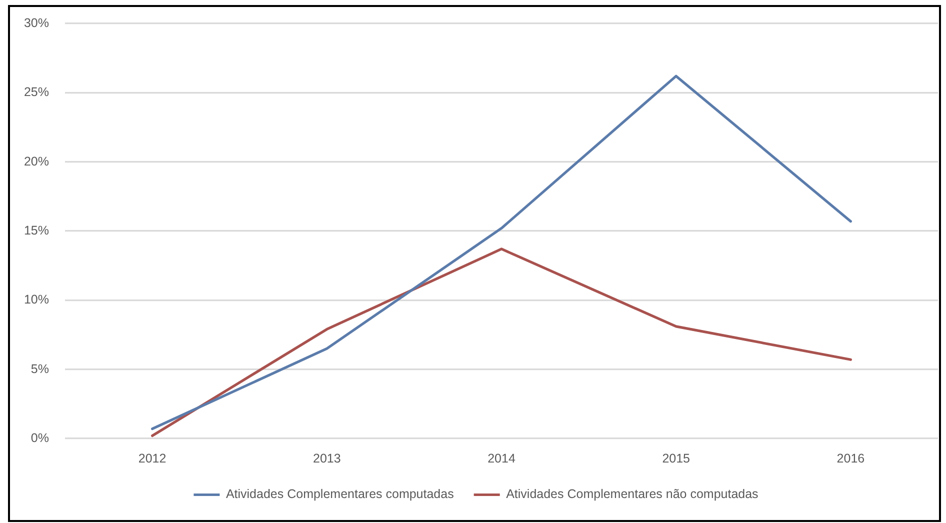 This screenshot has height=523, width=946. What do you see at coordinates (36, 92) in the screenshot?
I see `y-tick-label: 25%` at bounding box center [36, 92].